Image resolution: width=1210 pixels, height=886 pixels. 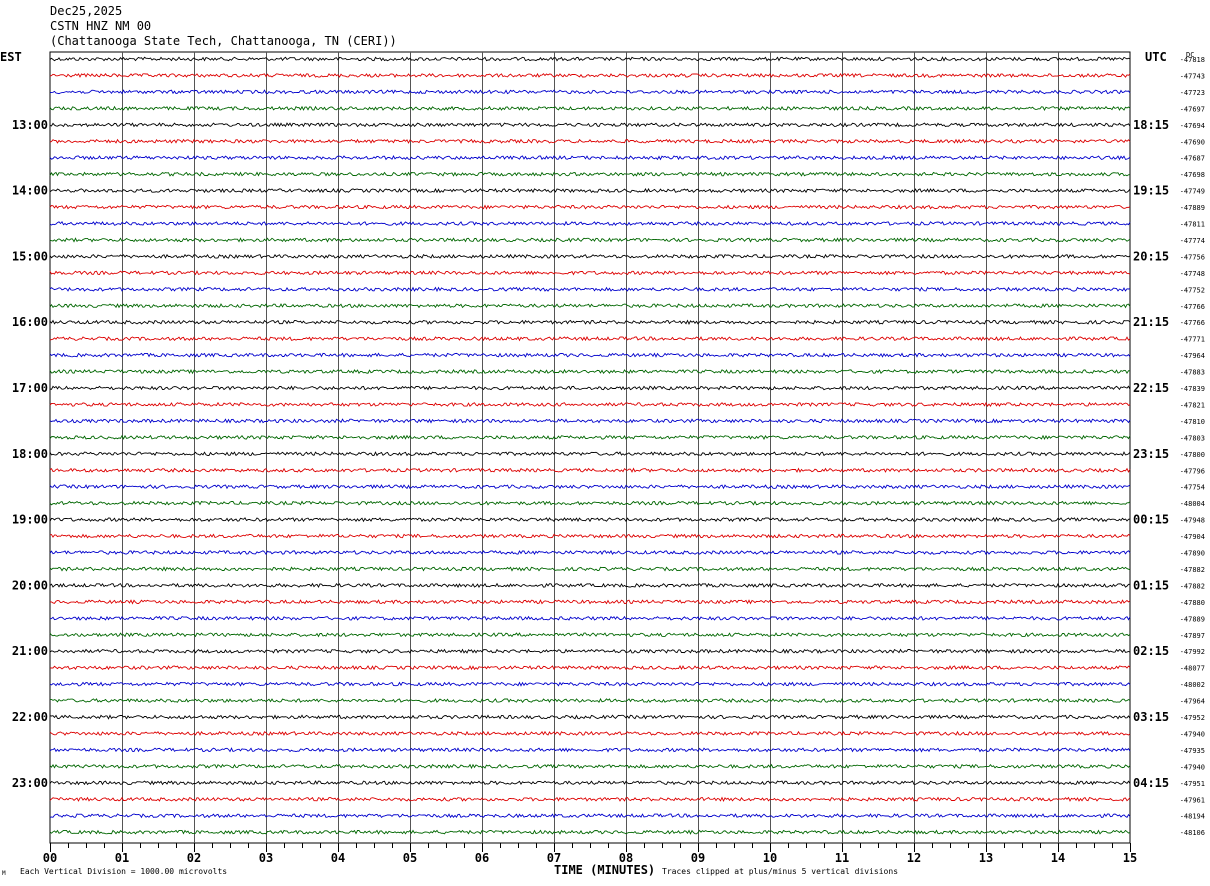 I want to click on utc-time-label: 03:15, so click(x=1151, y=717).